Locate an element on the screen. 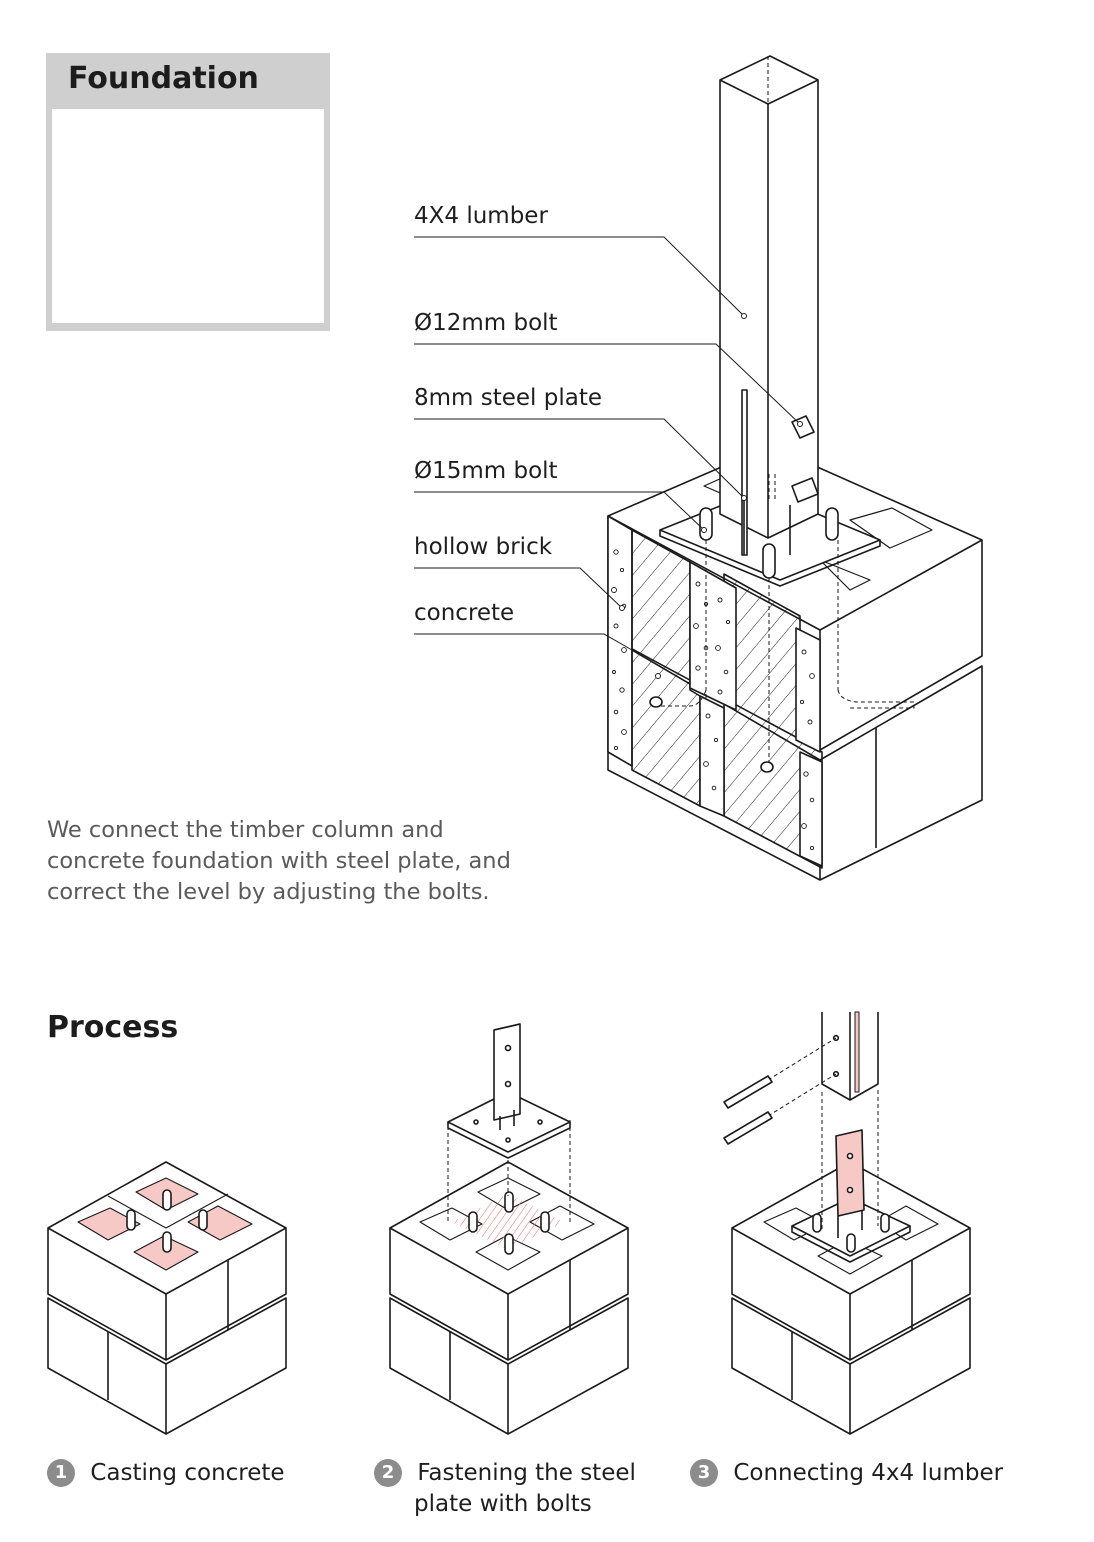 The height and width of the screenshot is (1542, 1094). callout-12mm-bolt: Ø12mm bolt is located at coordinates (486, 323).